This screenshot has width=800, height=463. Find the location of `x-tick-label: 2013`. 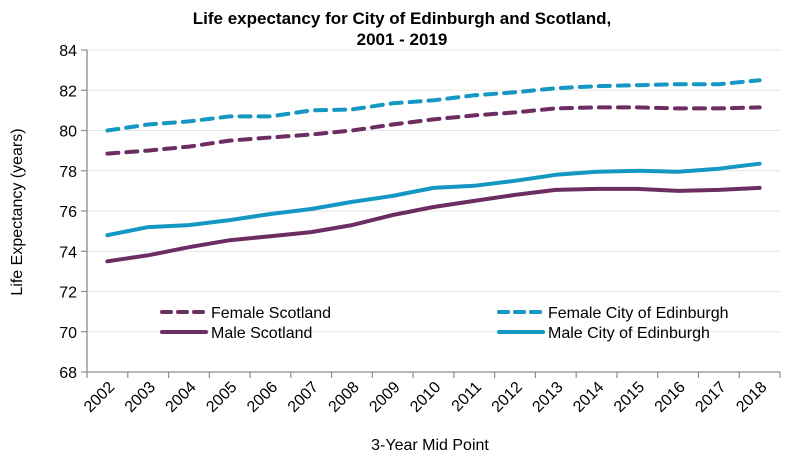

x-tick-label: 2013 is located at coordinates (547, 397).